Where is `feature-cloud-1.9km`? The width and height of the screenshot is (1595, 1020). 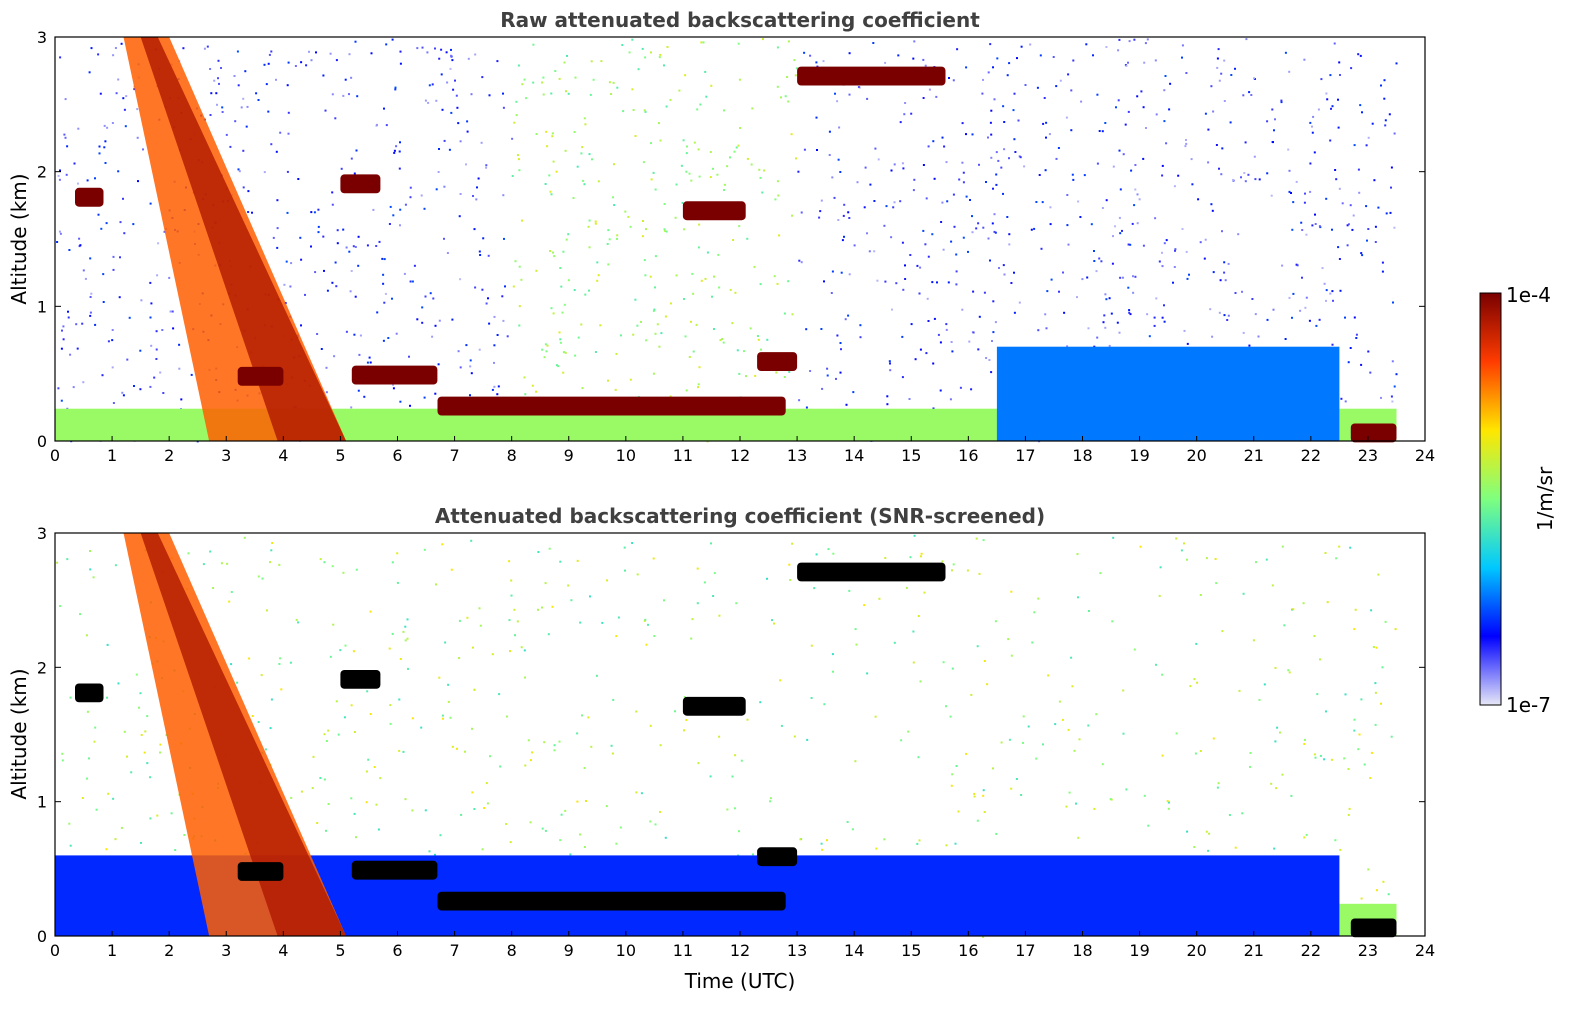 feature-cloud-1.9km is located at coordinates (360, 679).